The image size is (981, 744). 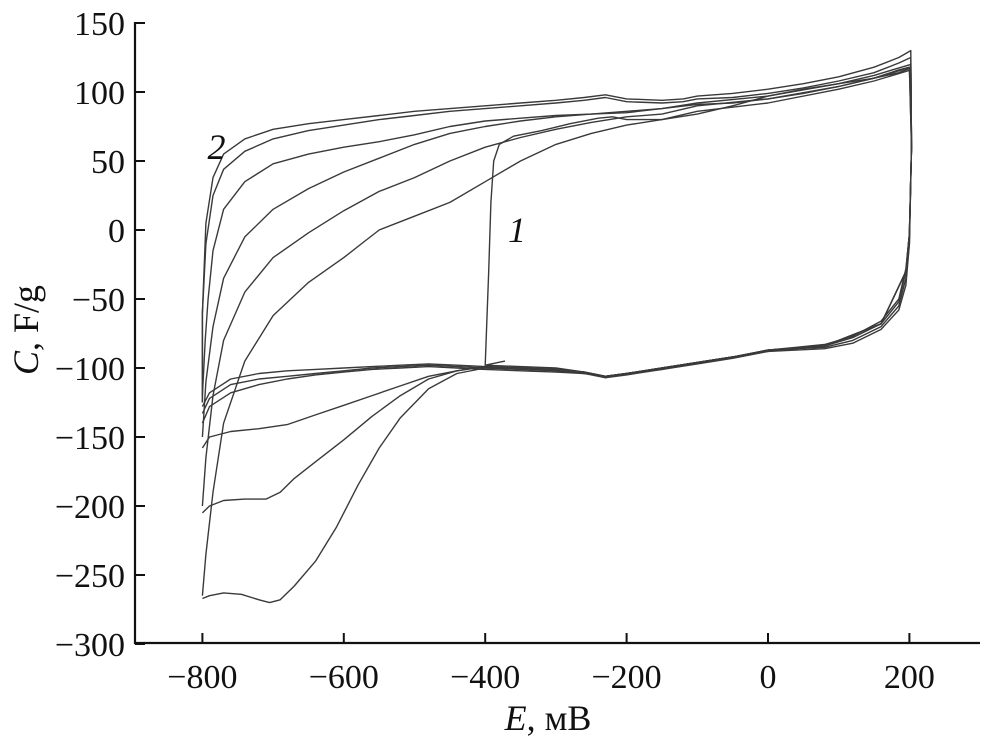 I want to click on y-axis-unit: , F/g, so click(x=26, y=318).